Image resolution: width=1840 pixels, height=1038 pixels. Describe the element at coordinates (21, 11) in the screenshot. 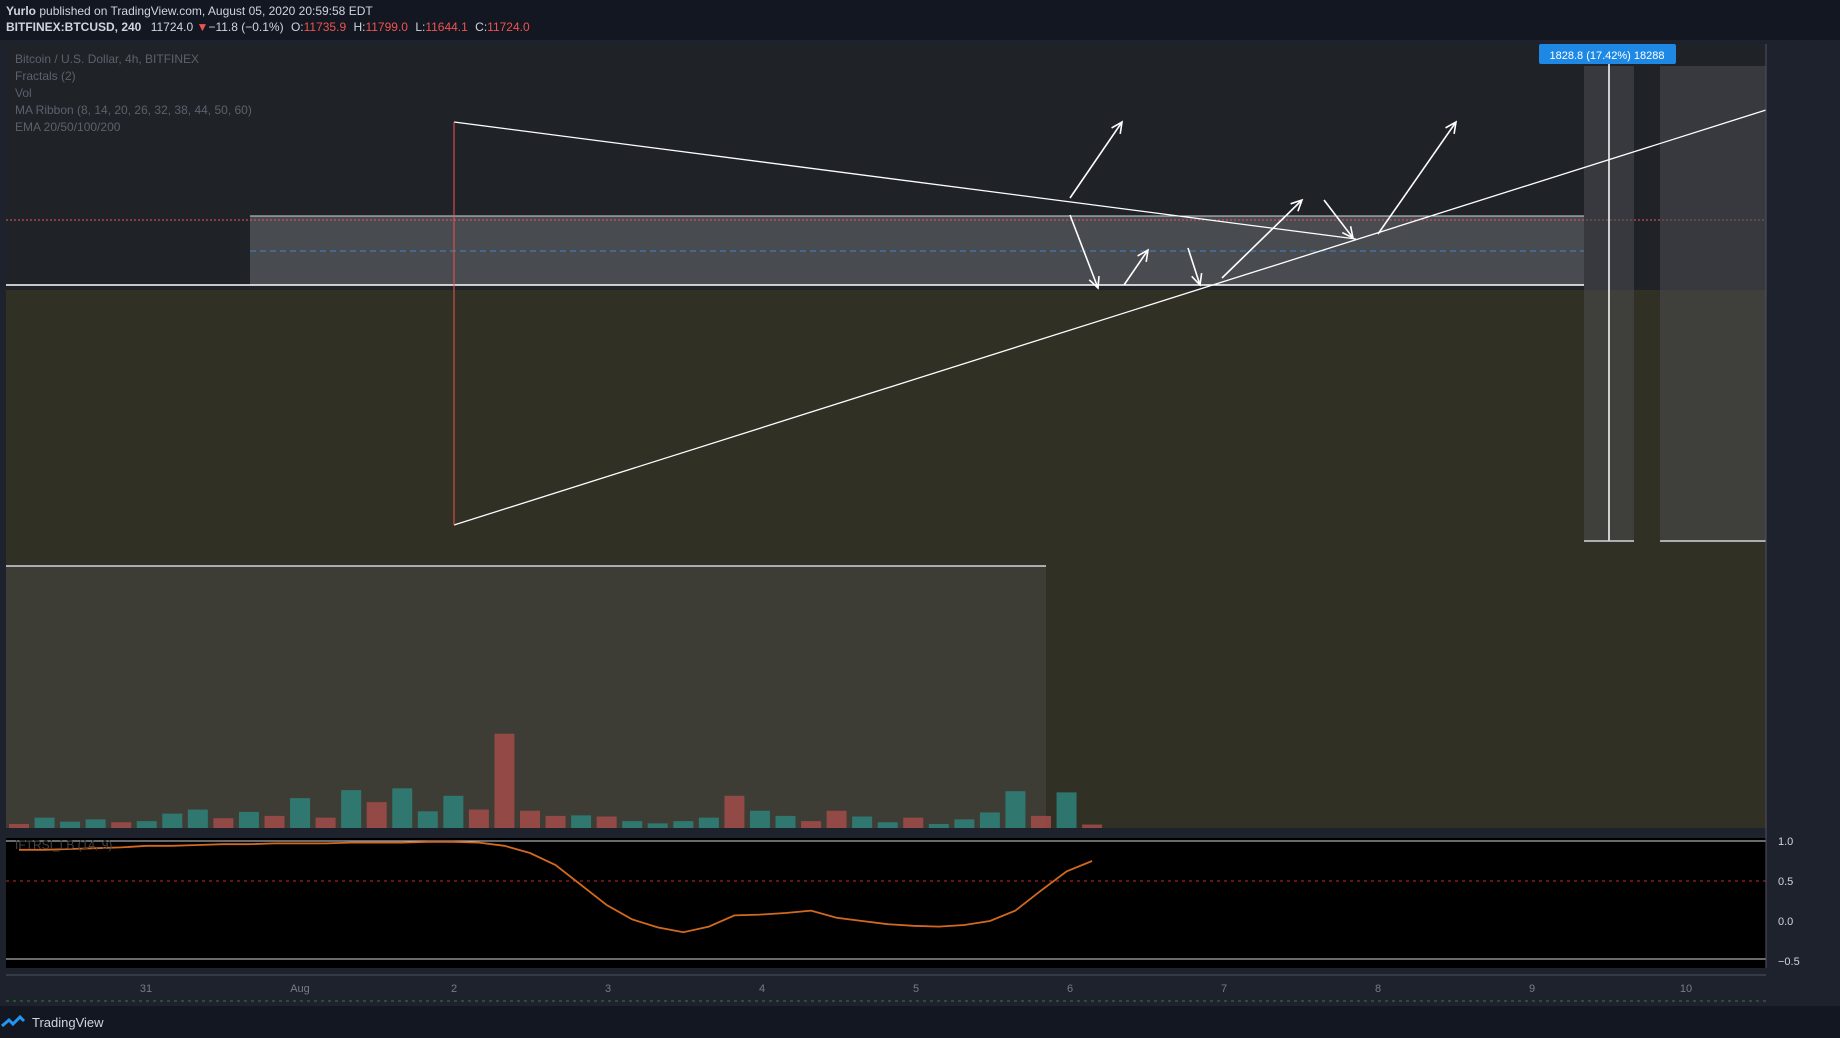

I see `author-name: Yurlo` at that location.